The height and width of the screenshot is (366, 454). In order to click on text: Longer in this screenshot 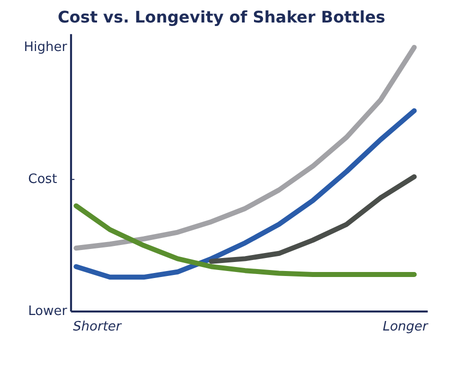, I will do `click(406, 327)`.